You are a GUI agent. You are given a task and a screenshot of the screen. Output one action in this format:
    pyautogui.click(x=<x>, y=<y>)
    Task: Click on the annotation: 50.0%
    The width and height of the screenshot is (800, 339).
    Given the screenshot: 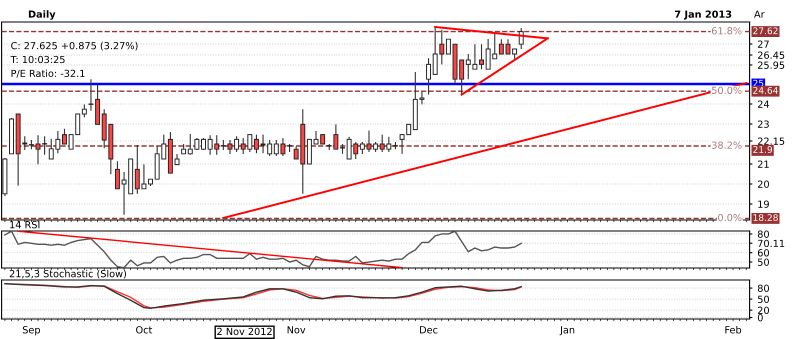 What is the action you would take?
    pyautogui.click(x=727, y=90)
    